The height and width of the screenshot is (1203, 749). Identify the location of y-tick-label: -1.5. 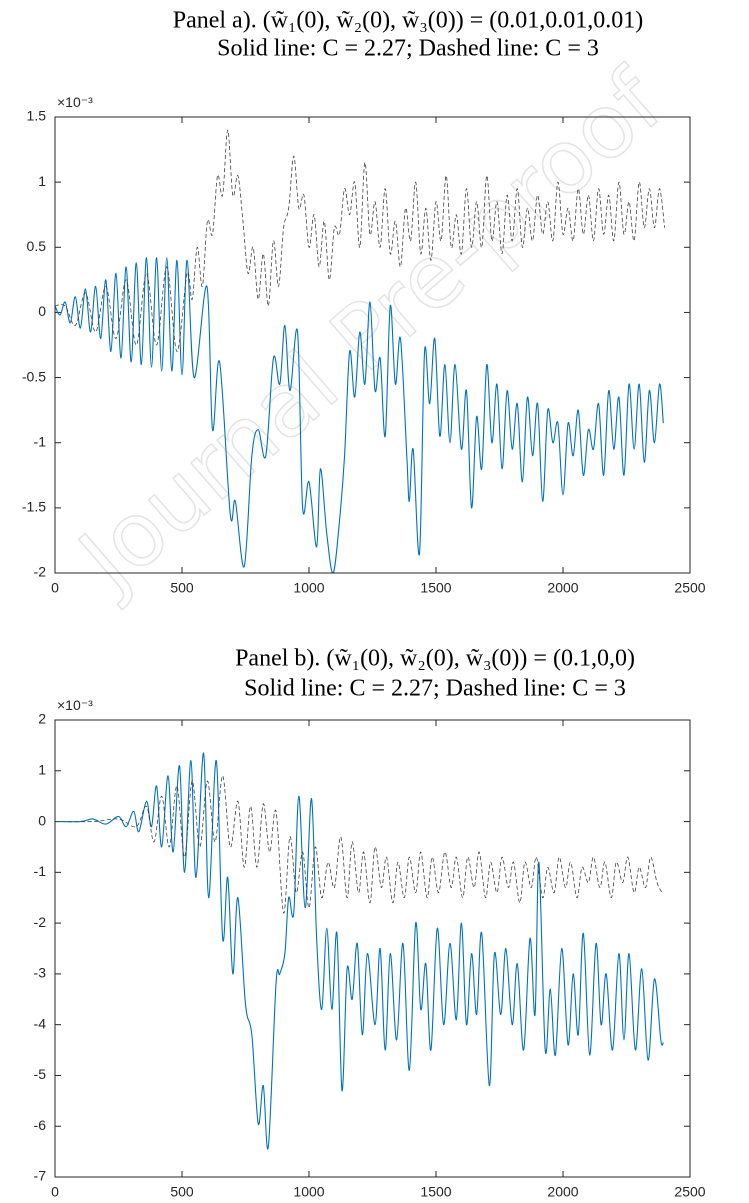
(34, 507).